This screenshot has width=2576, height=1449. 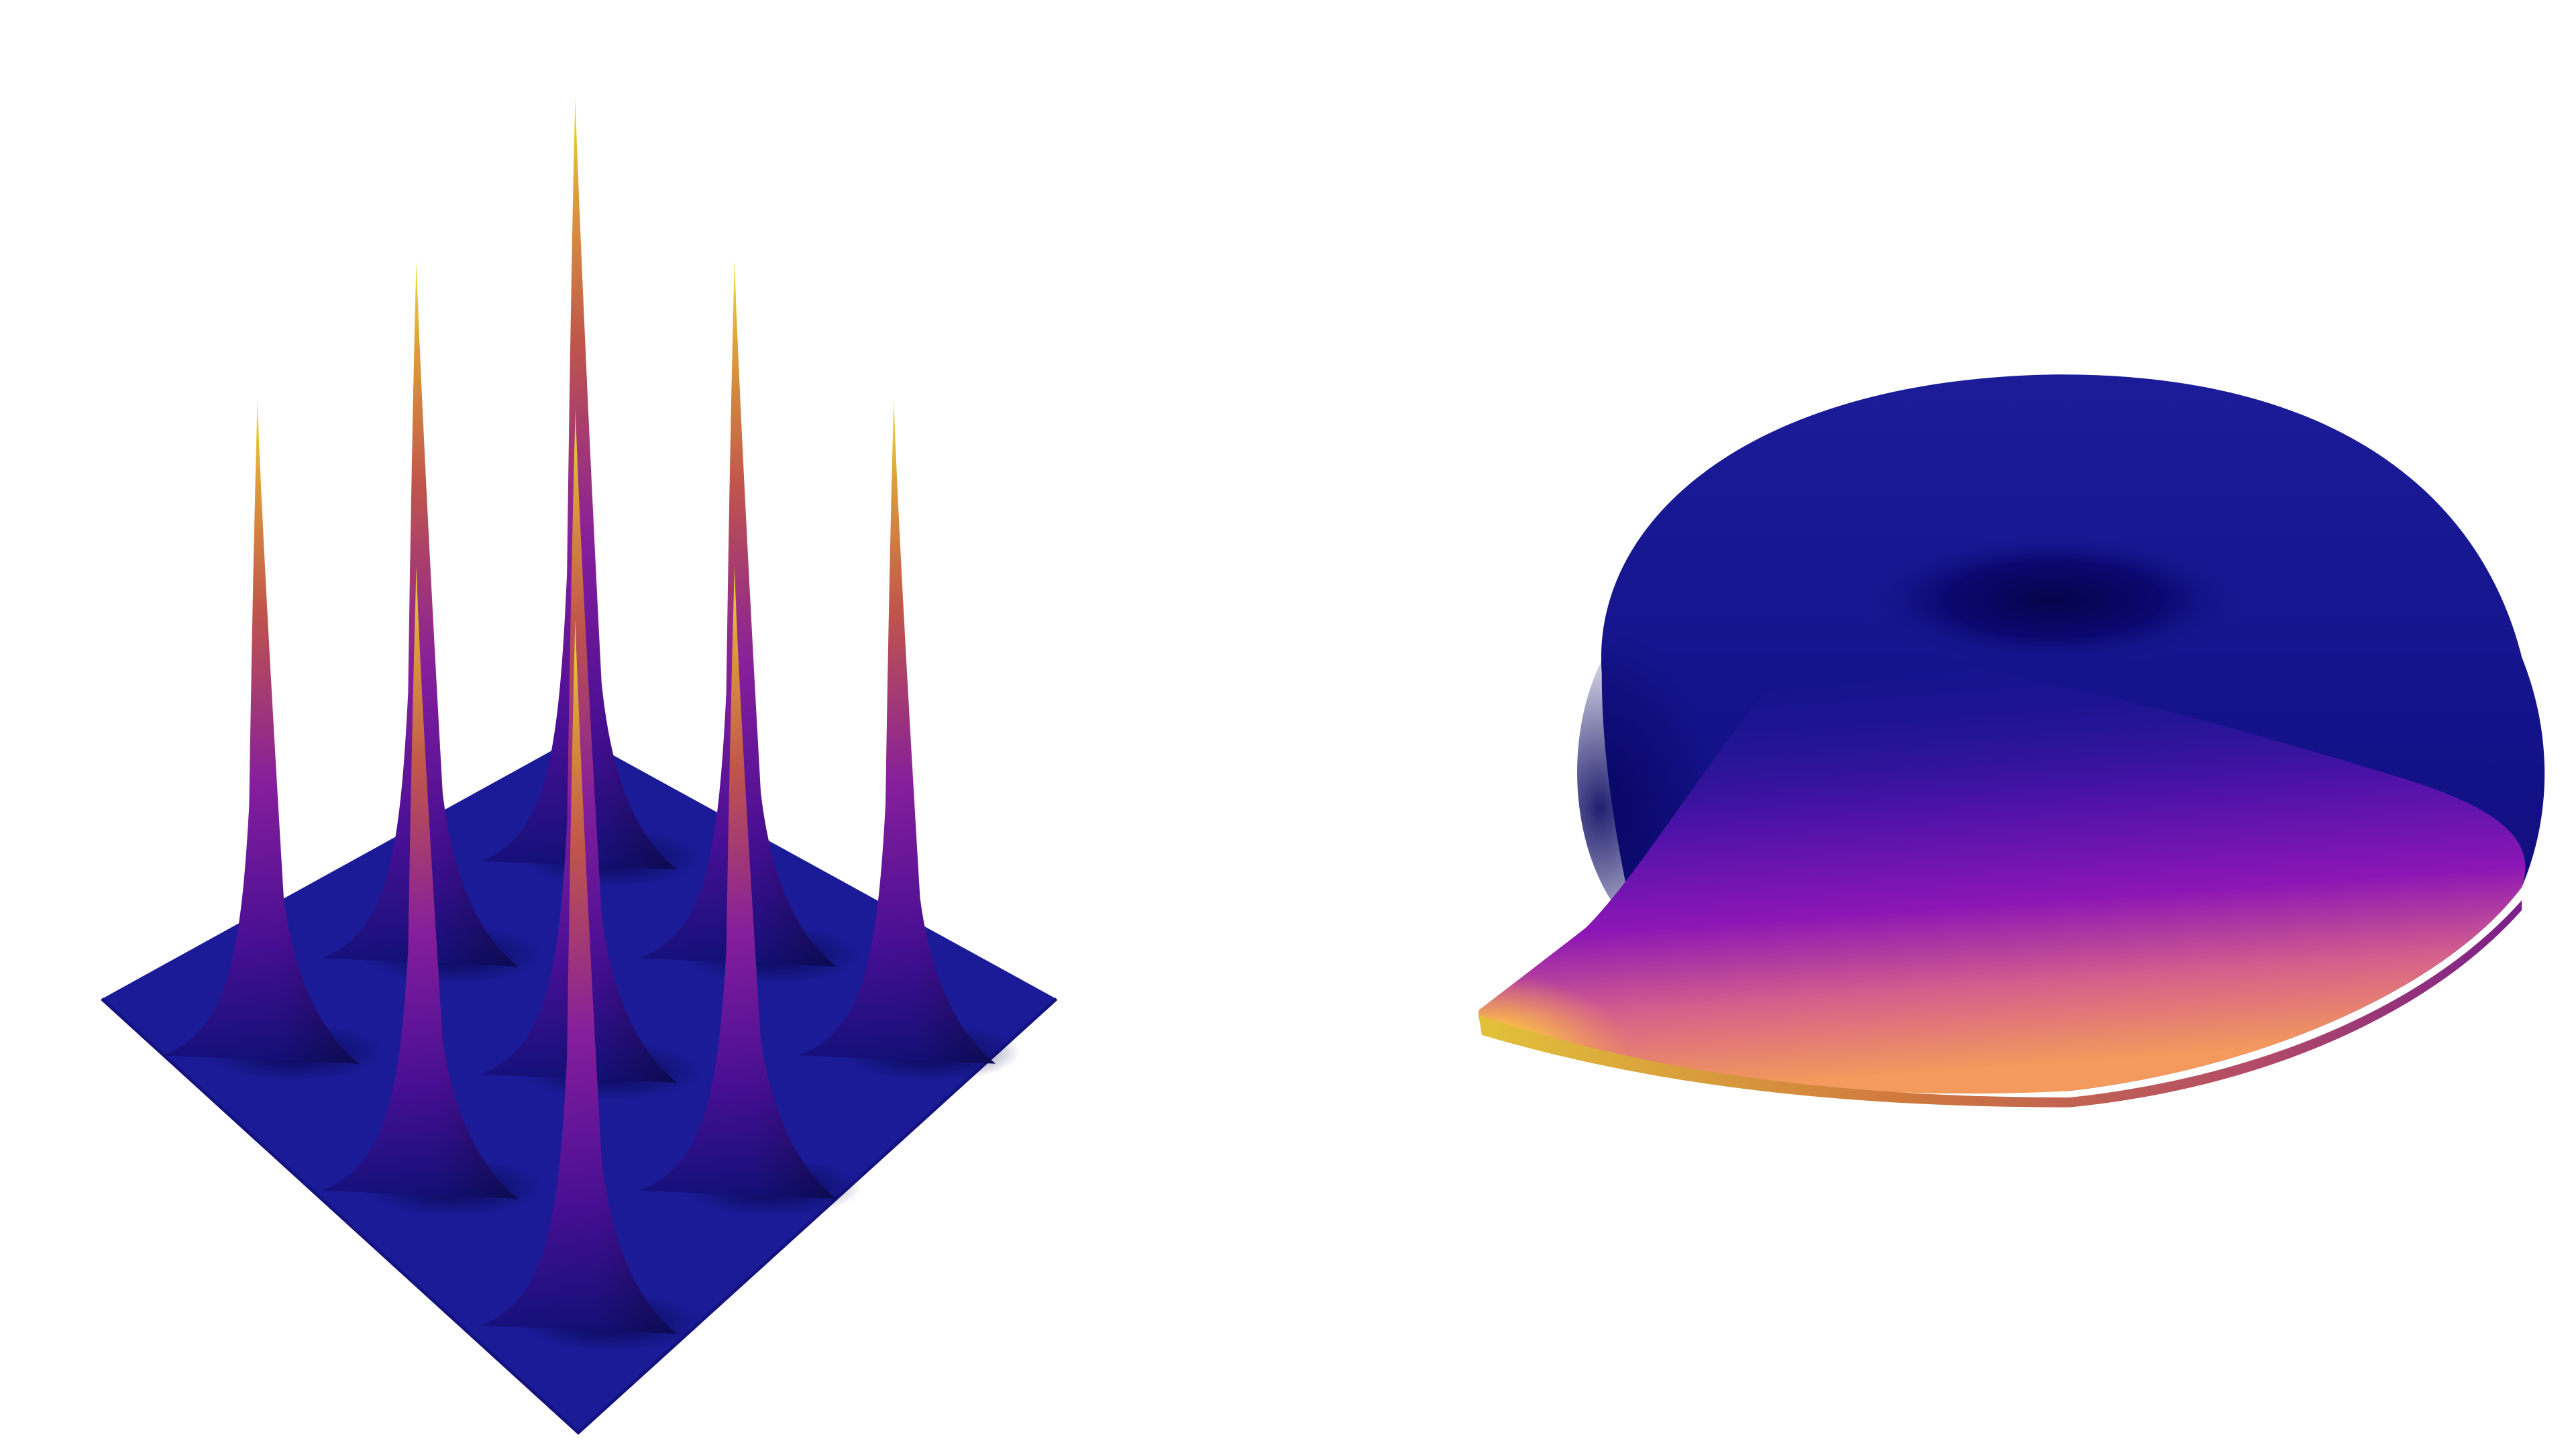 What do you see at coordinates (1692, 958) in the screenshot?
I see `torus-sheet-highlight` at bounding box center [1692, 958].